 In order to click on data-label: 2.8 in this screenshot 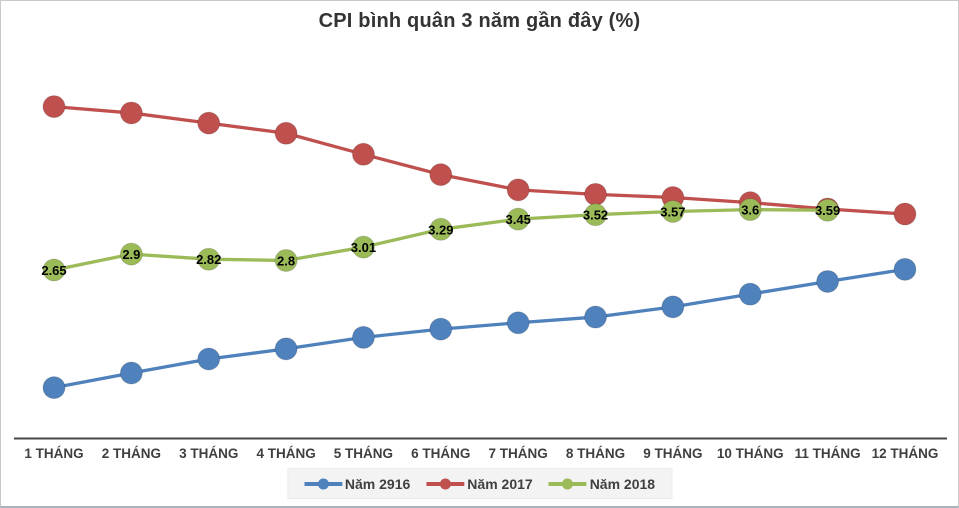, I will do `click(286, 260)`.